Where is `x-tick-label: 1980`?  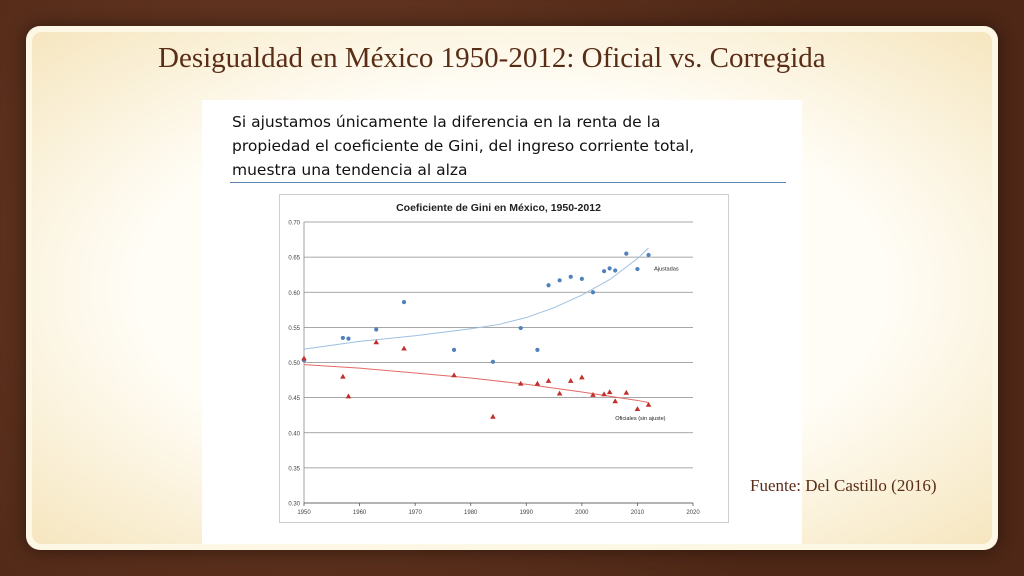 x-tick-label: 1980 is located at coordinates (471, 513).